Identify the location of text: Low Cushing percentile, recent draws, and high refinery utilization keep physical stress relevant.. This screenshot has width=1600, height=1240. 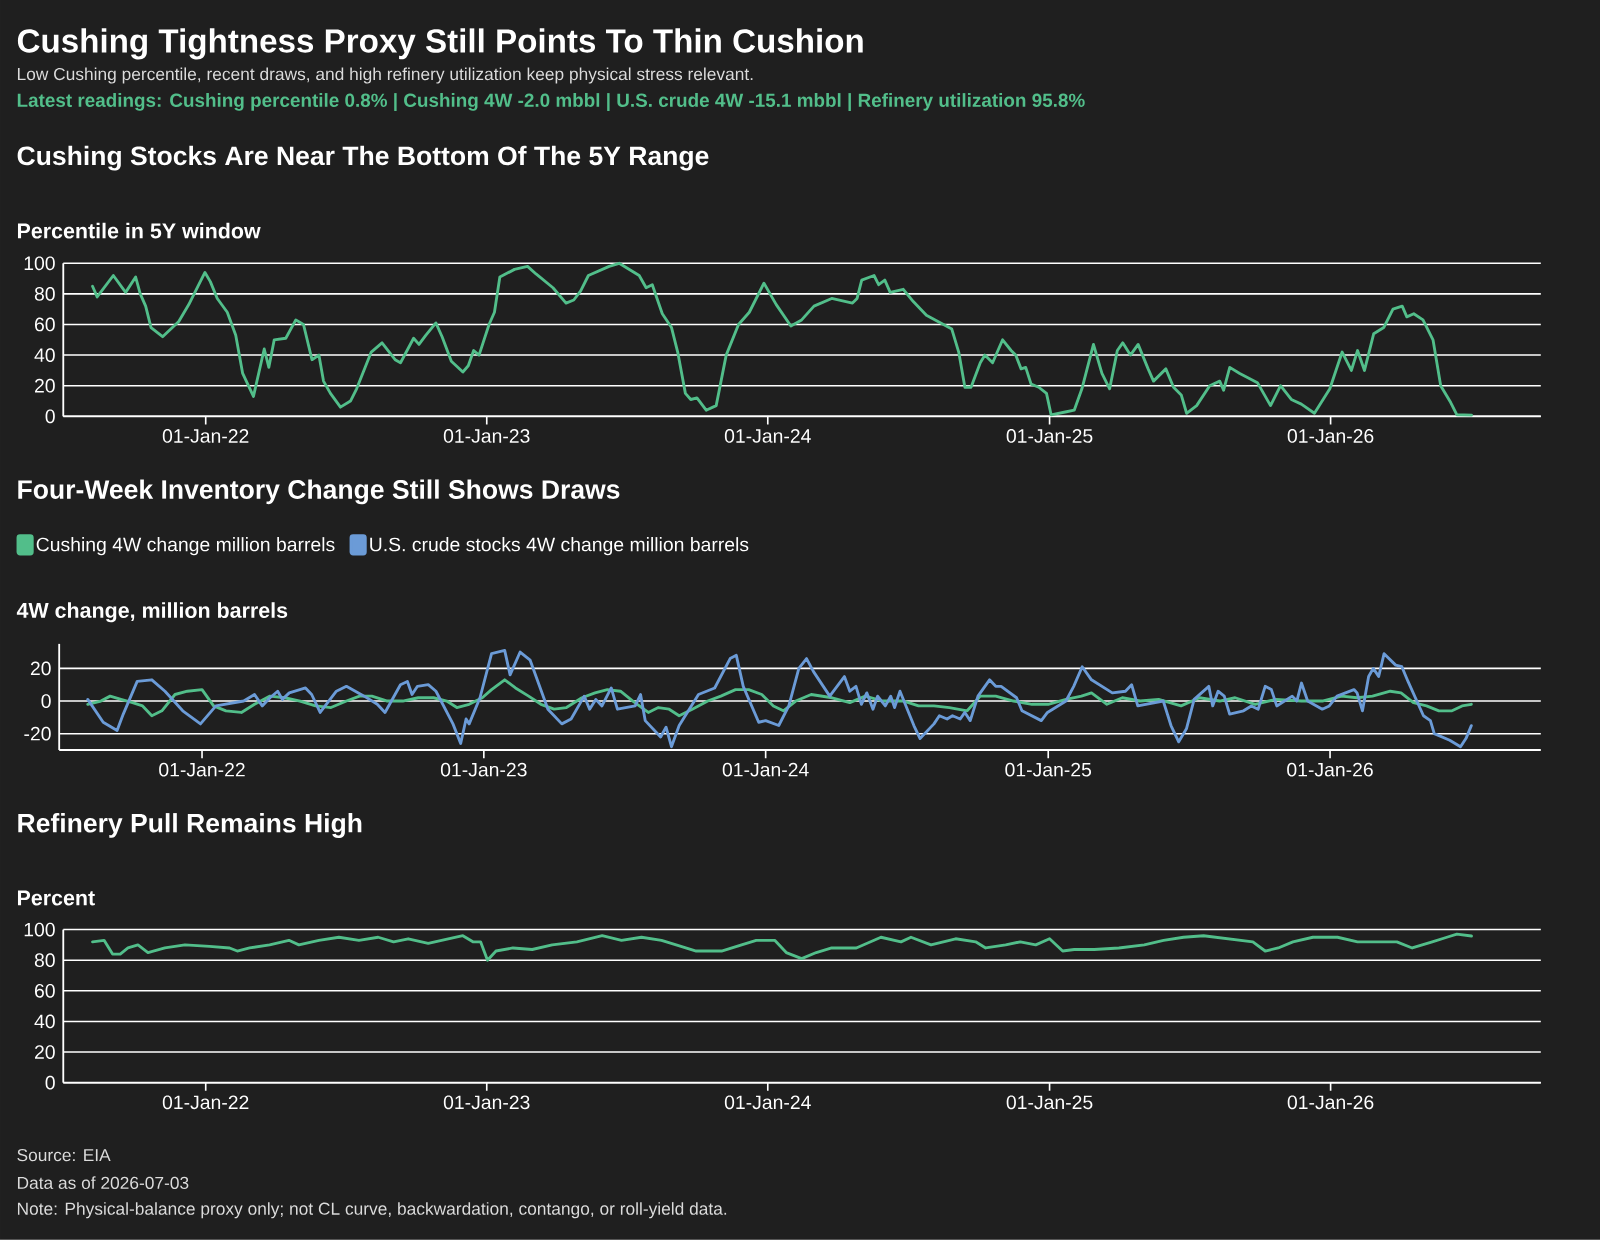
(385, 75).